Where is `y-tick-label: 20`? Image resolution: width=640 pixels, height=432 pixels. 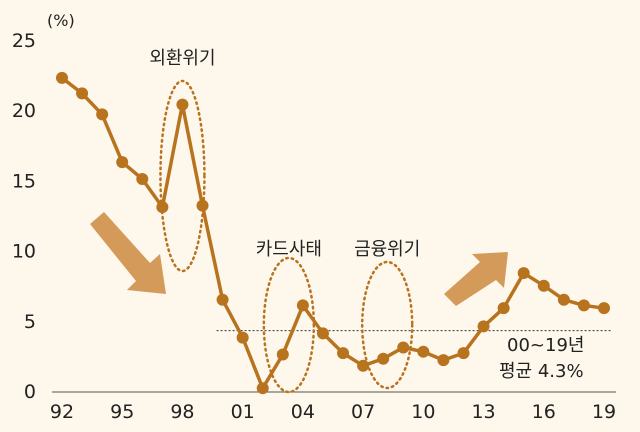
y-tick-label: 20 is located at coordinates (24, 111).